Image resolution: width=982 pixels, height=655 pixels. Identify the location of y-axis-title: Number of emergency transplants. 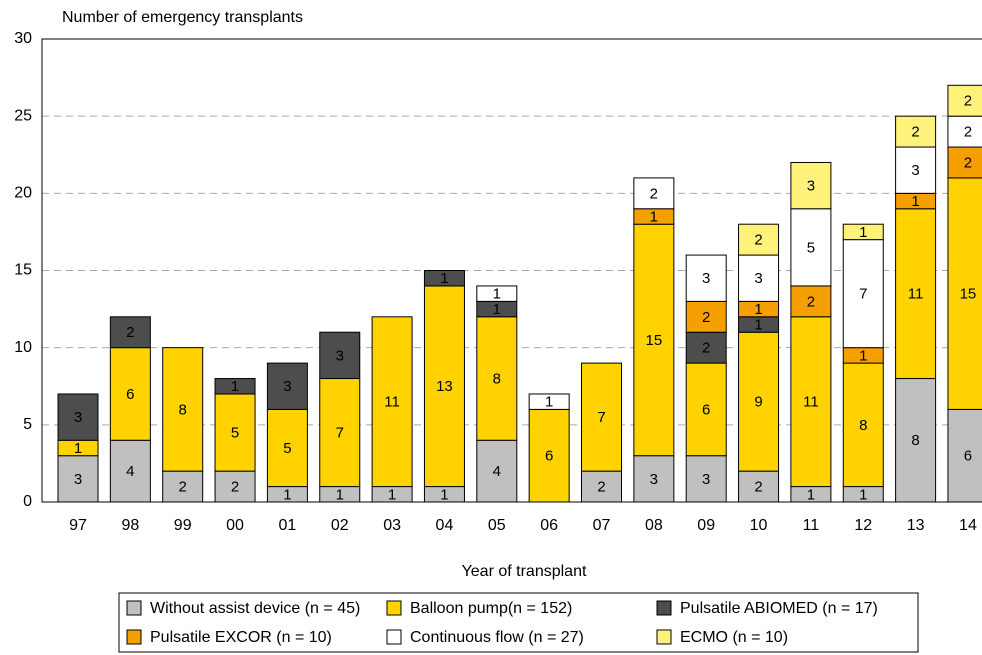
(182, 17).